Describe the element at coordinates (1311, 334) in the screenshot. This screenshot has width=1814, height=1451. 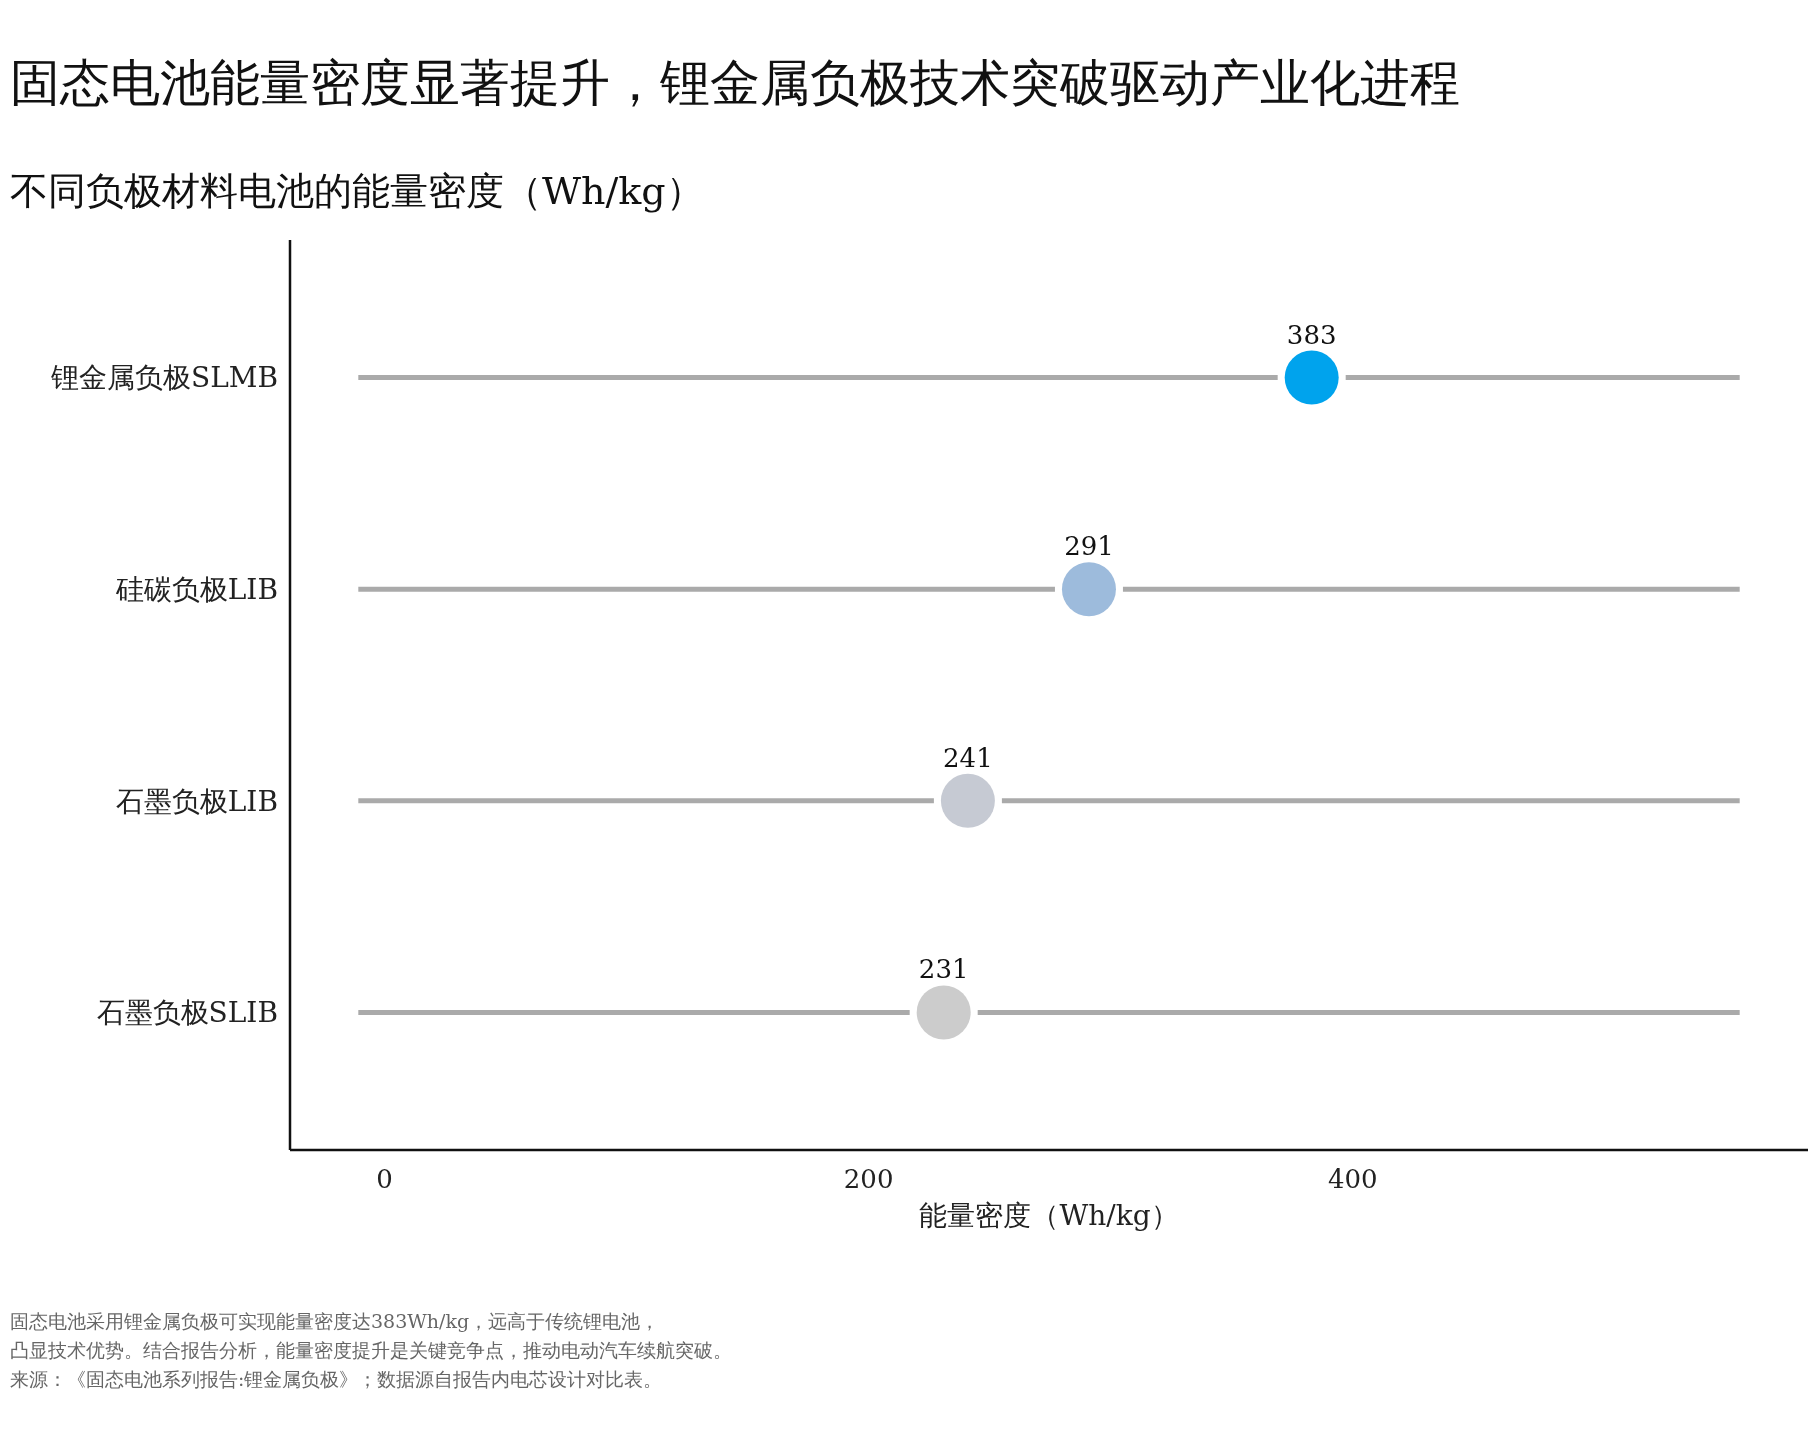
I see `data-label: 383` at that location.